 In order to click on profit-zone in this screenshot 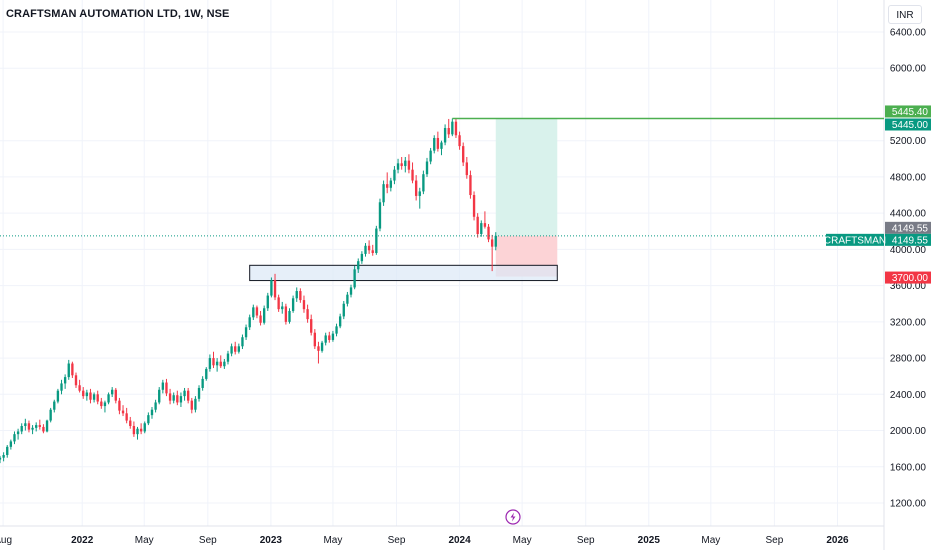, I will do `click(526, 177)`.